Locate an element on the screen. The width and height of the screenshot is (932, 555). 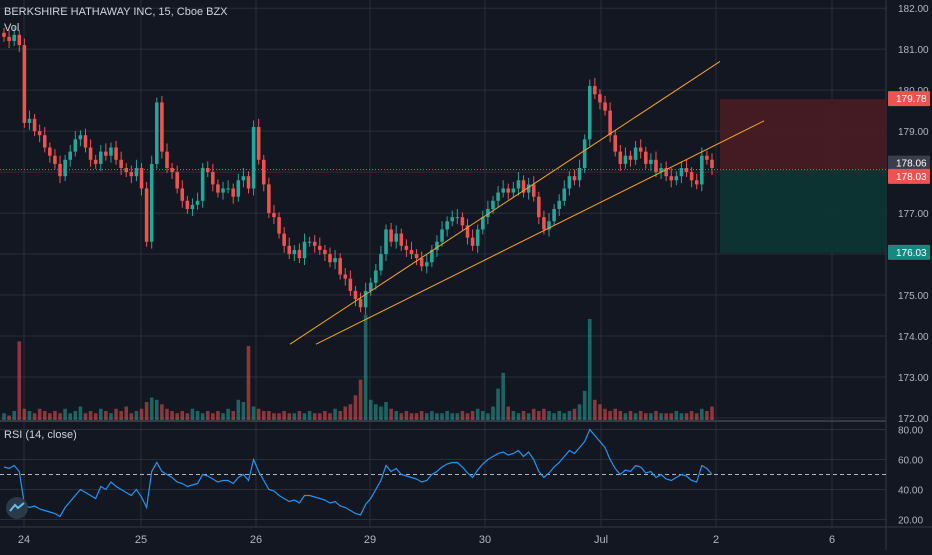
symbol-title: BERKSHIRE HATHAWAY INC, 15, Cboe BZX is located at coordinates (116, 12).